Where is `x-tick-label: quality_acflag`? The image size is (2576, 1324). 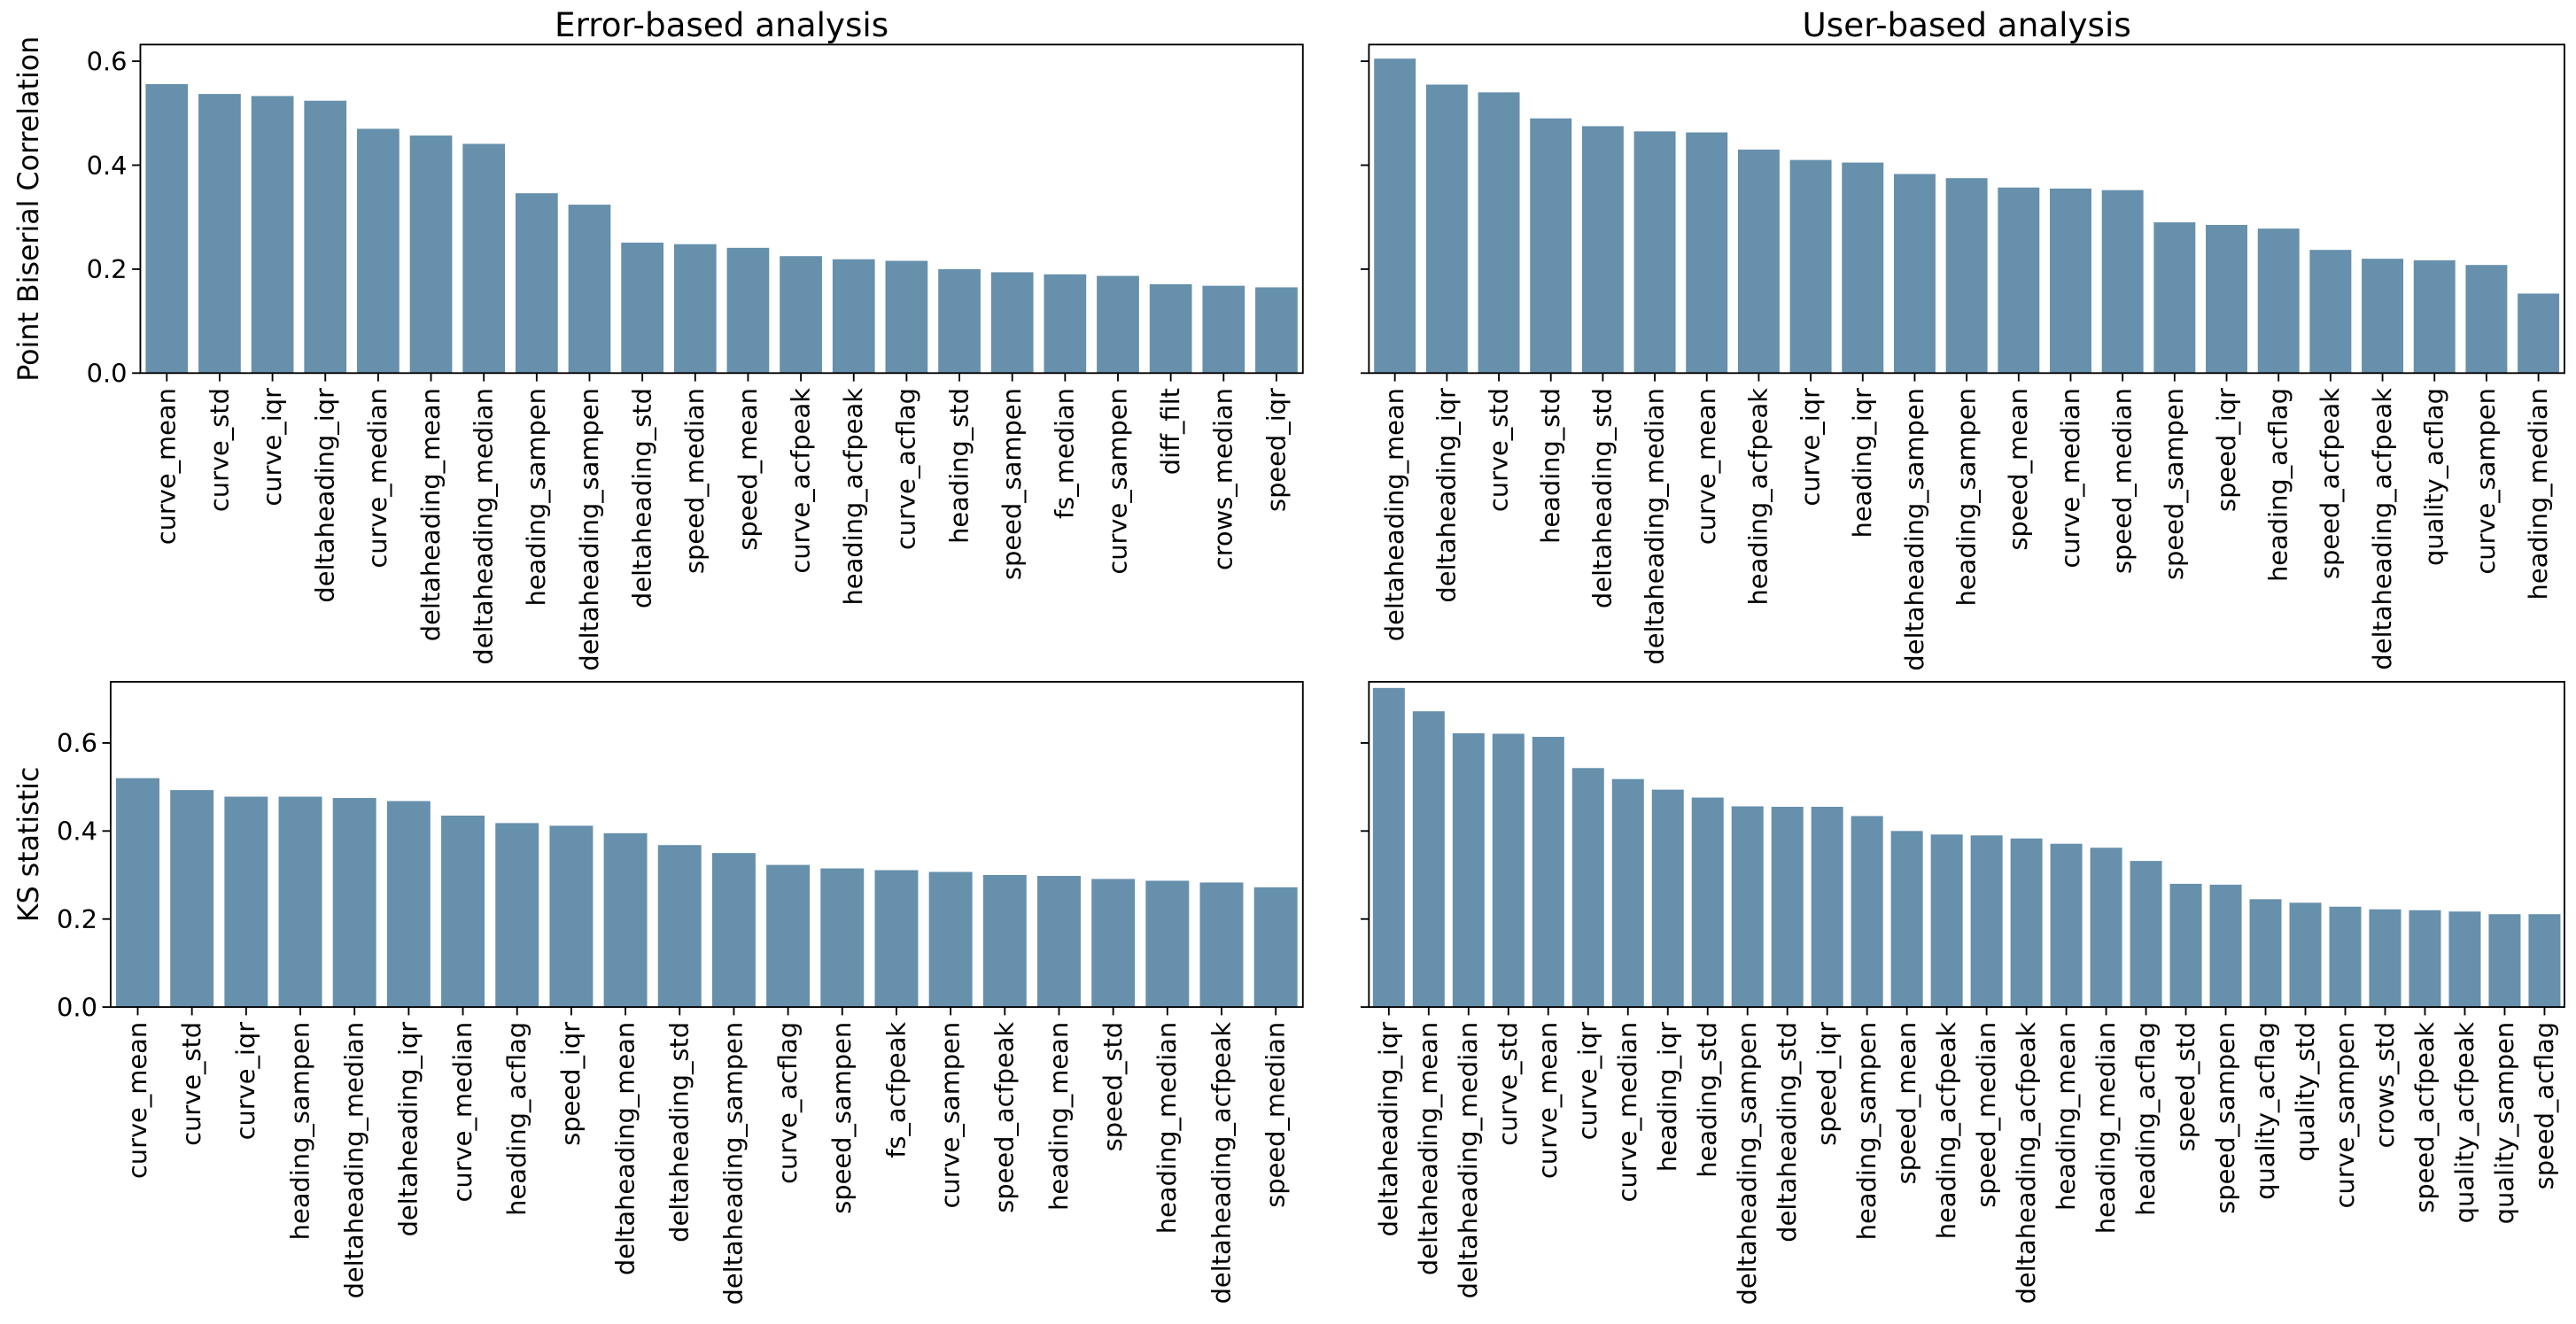
x-tick-label: quality_acflag is located at coordinates (2265, 1111).